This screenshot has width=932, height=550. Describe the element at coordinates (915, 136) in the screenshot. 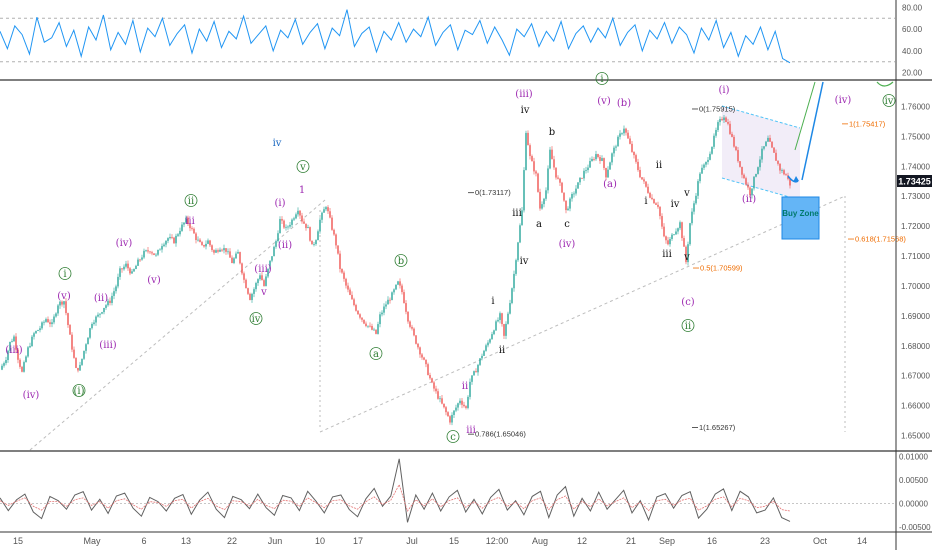

I see `price-tick-label: 1.75000` at that location.